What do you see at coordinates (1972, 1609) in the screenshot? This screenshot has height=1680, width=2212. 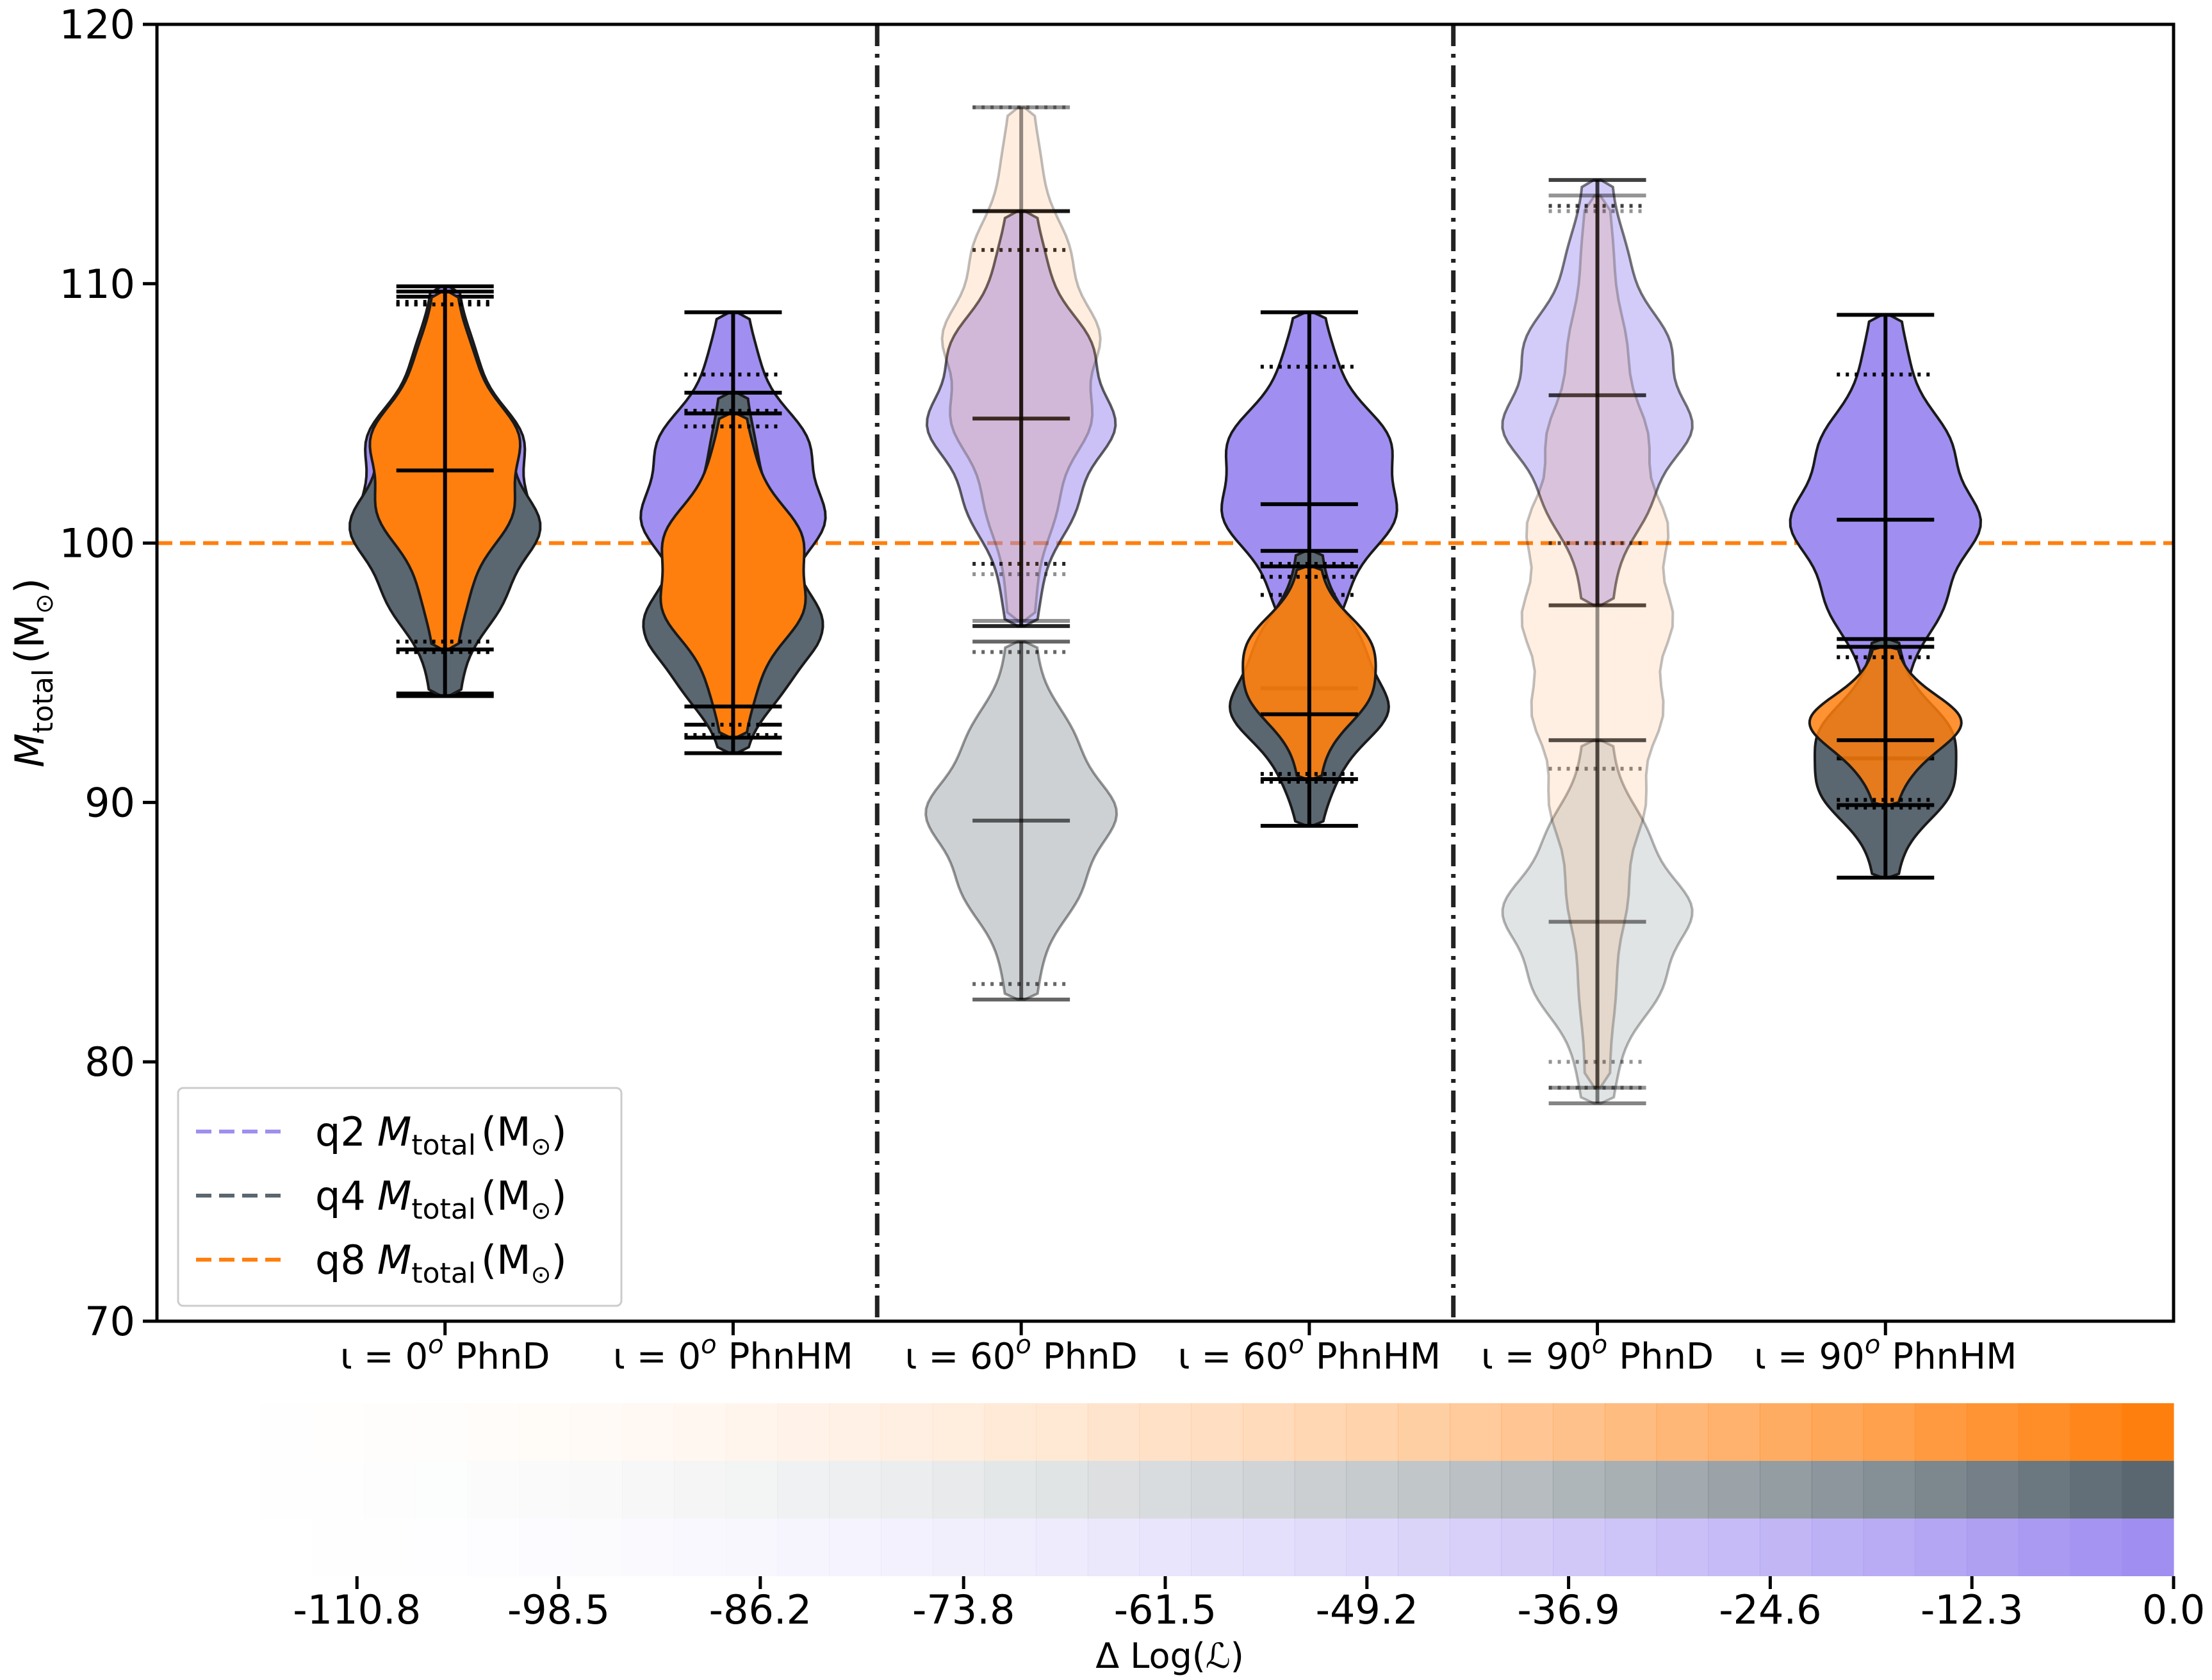 I see `colorbar-tick-label-9: -12.3` at bounding box center [1972, 1609].